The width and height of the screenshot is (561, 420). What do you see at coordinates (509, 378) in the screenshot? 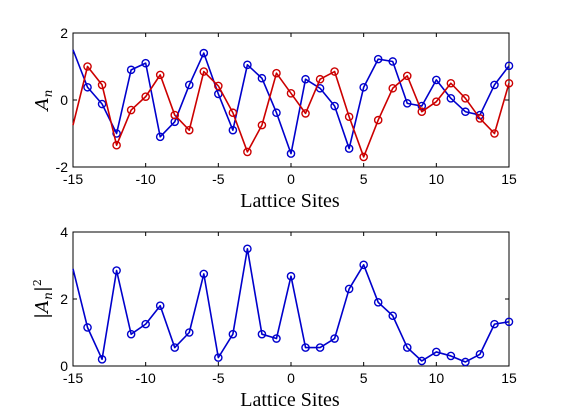
I see `x-tick-label: 15` at bounding box center [509, 378].